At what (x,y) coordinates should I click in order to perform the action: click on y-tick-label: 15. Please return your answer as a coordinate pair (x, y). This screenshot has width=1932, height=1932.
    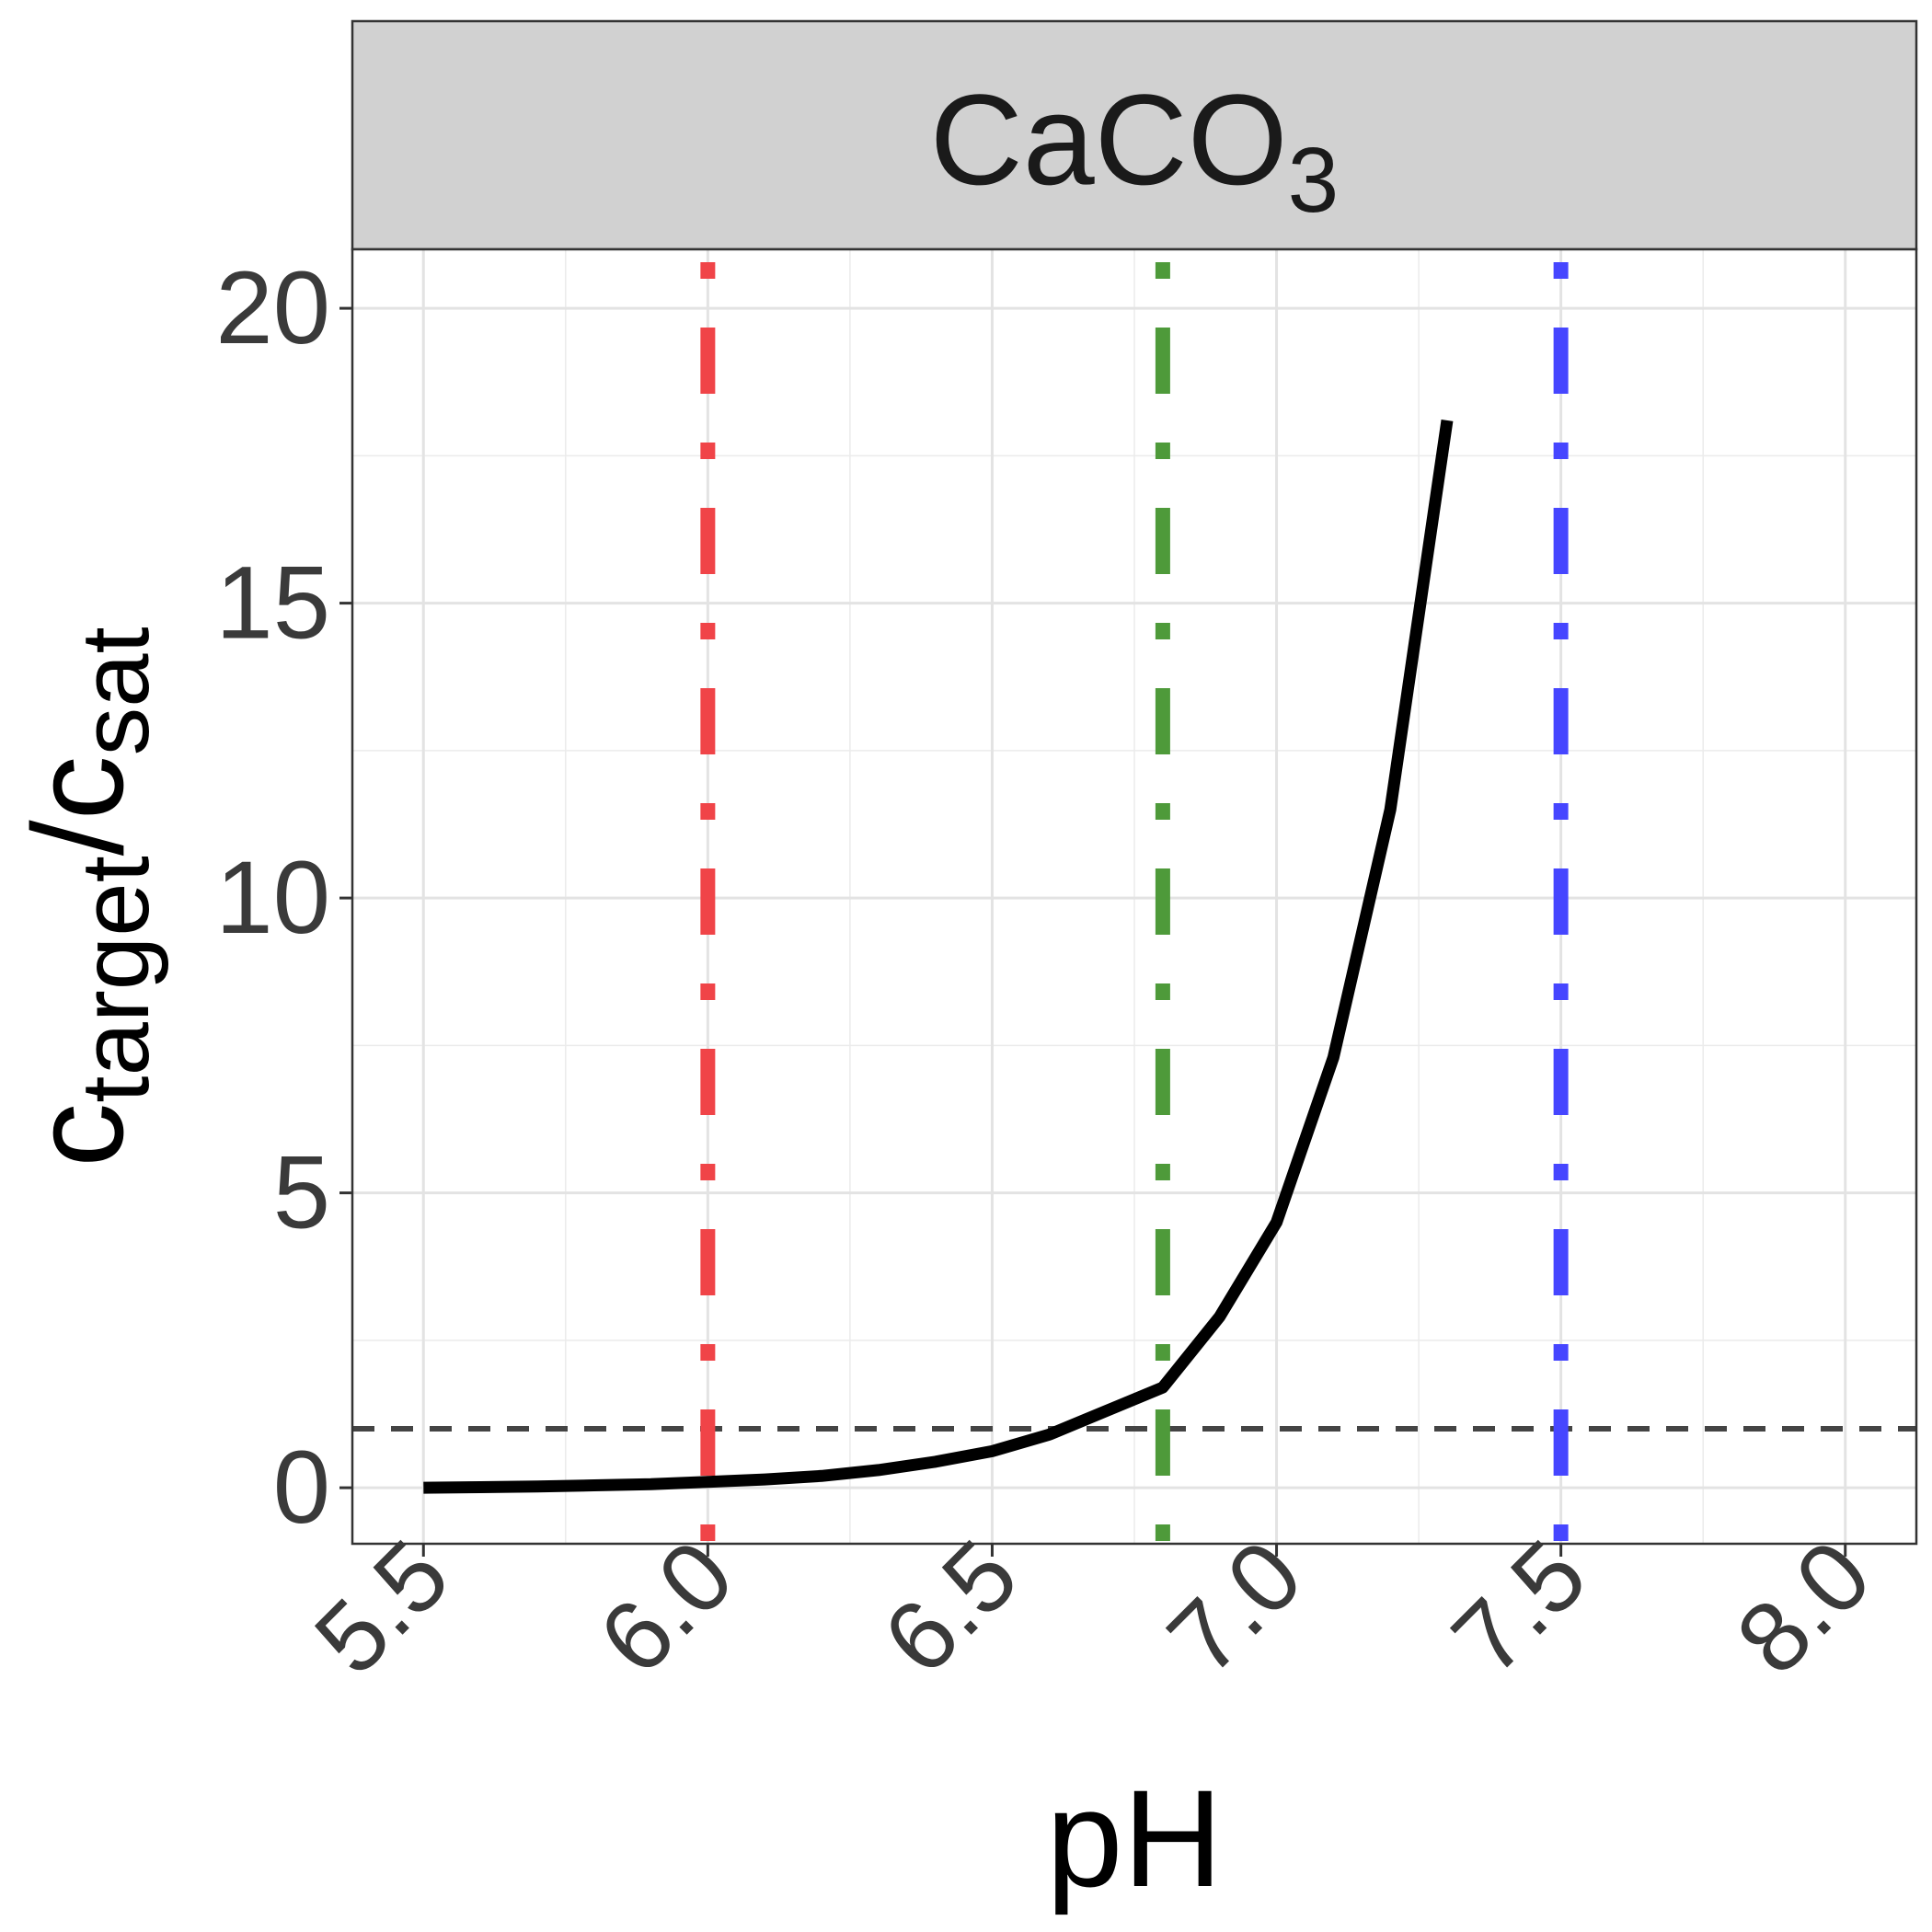
    Looking at the image, I should click on (272, 603).